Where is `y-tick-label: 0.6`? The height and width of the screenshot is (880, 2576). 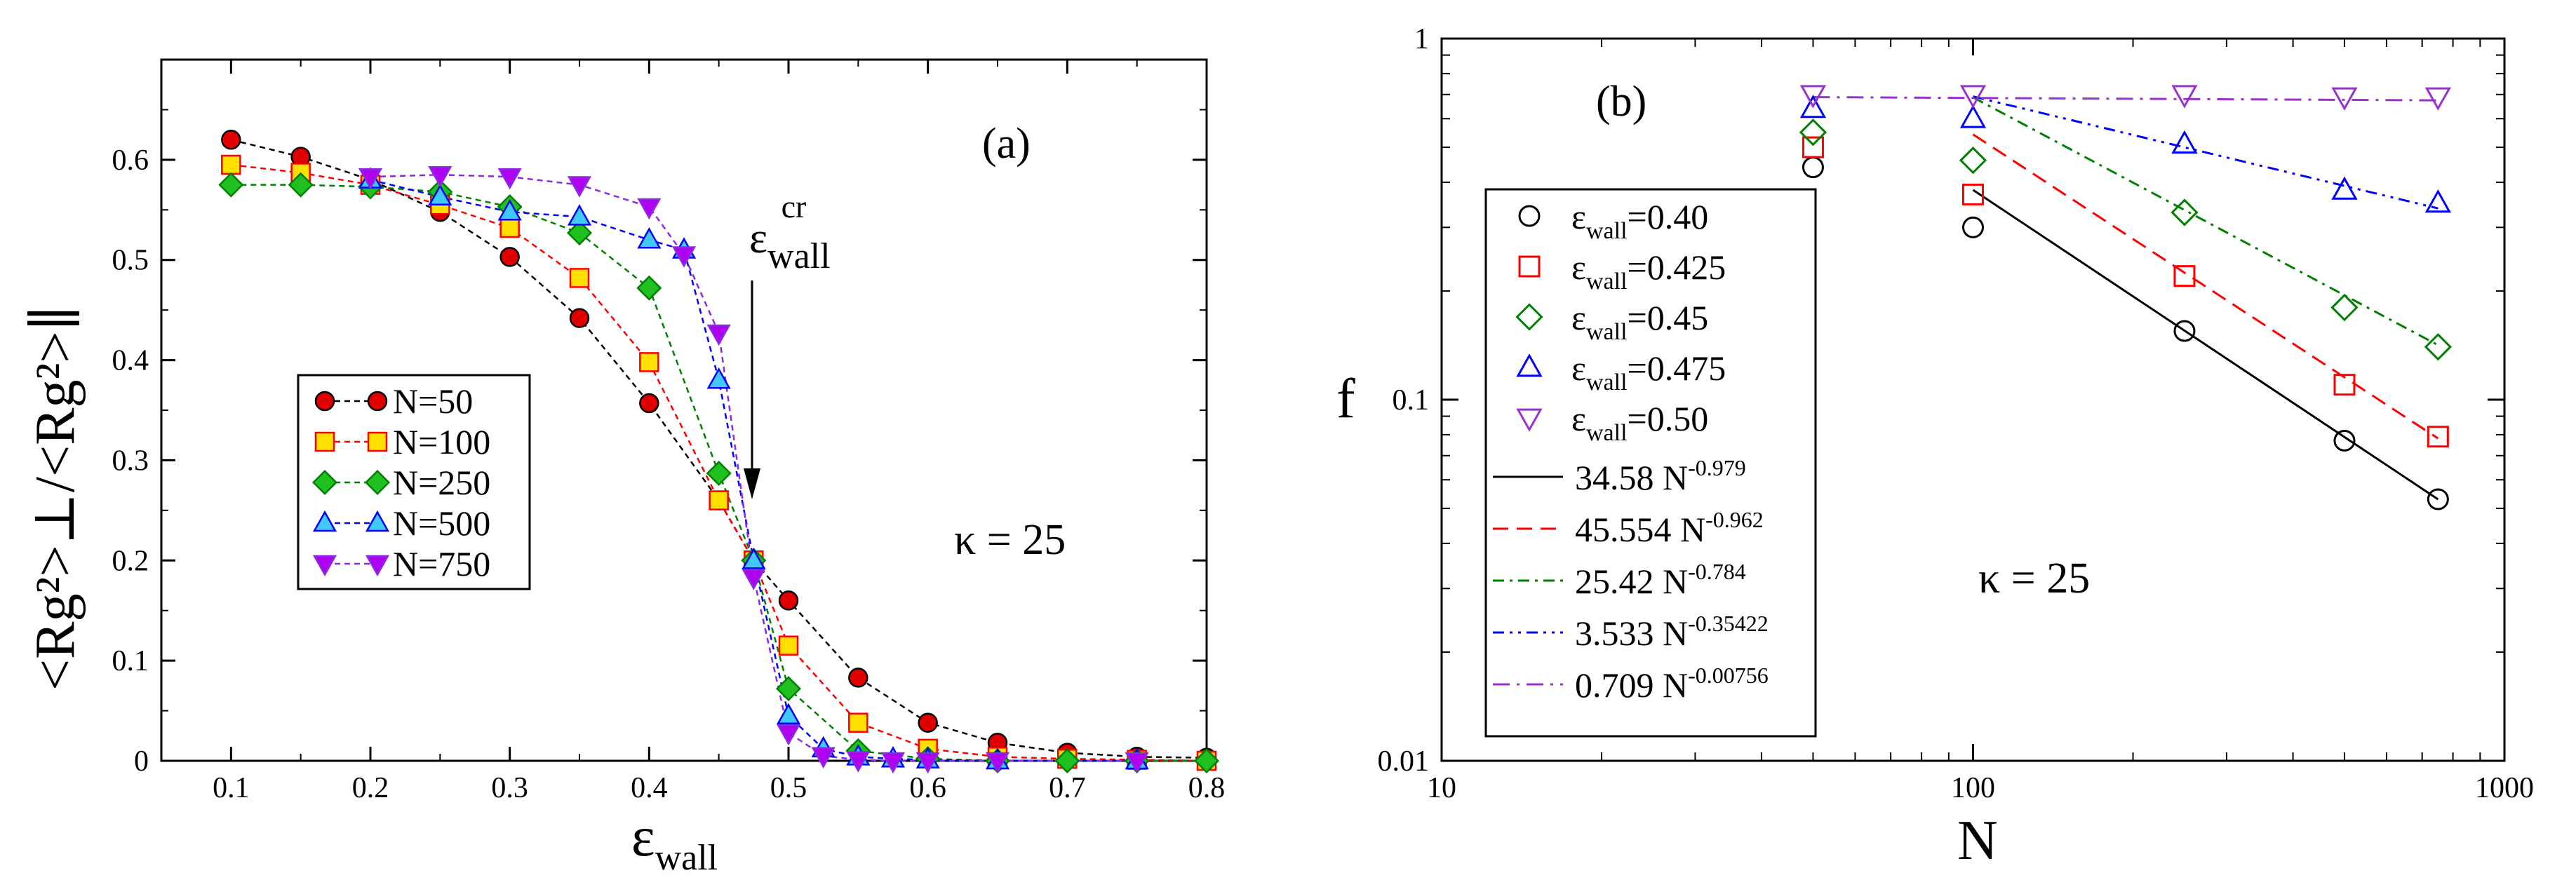
y-tick-label: 0.6 is located at coordinates (130, 160).